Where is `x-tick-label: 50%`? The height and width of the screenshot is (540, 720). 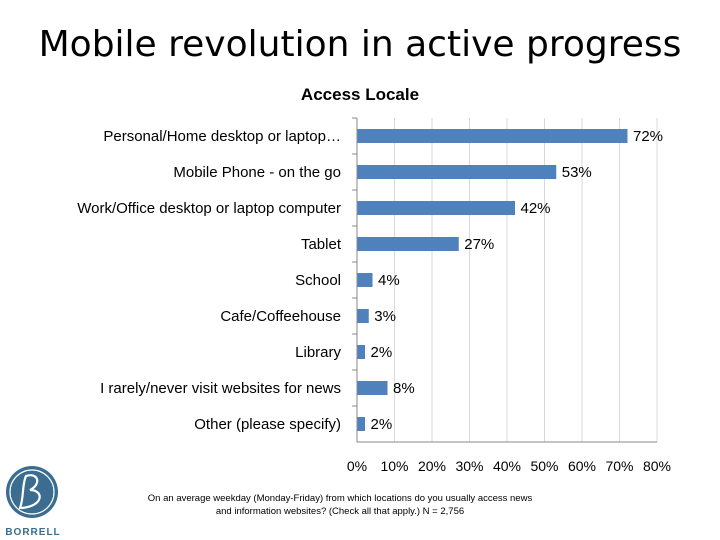 x-tick-label: 50% is located at coordinates (544, 466).